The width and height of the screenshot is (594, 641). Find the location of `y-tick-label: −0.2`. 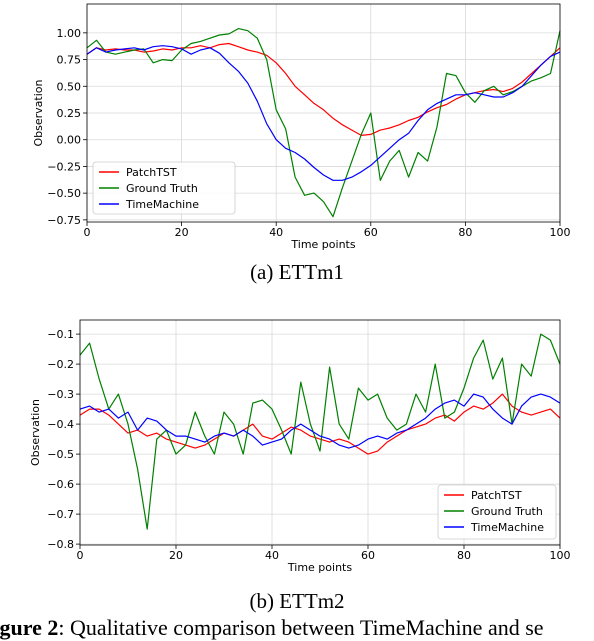

y-tick-label: −0.2 is located at coordinates (60, 364).